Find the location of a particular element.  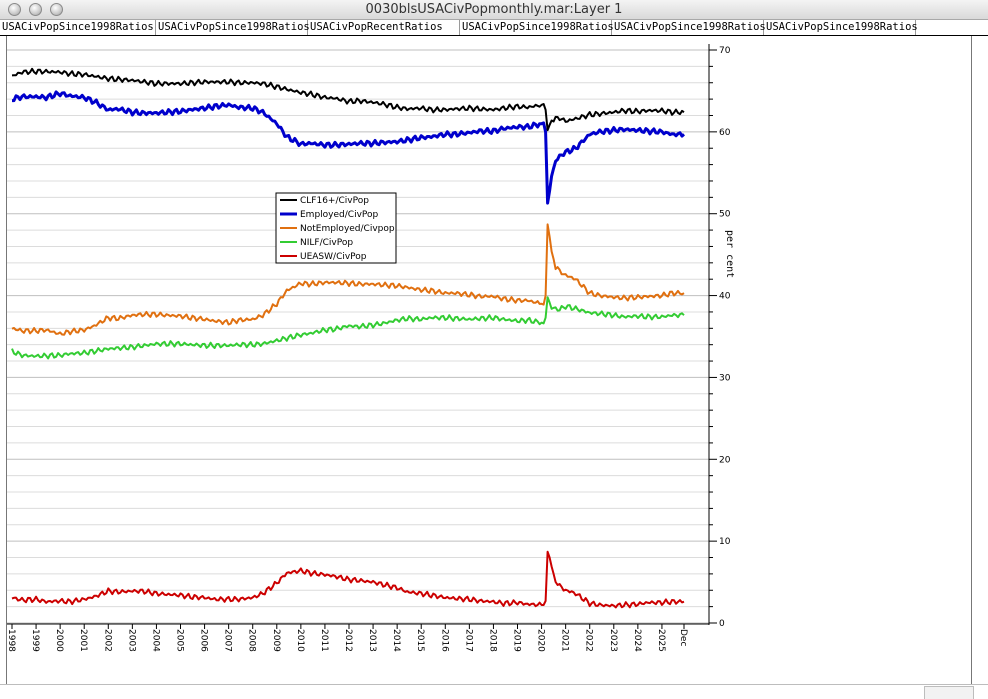

legend-entry: UEASW/CivPop is located at coordinates (333, 257).